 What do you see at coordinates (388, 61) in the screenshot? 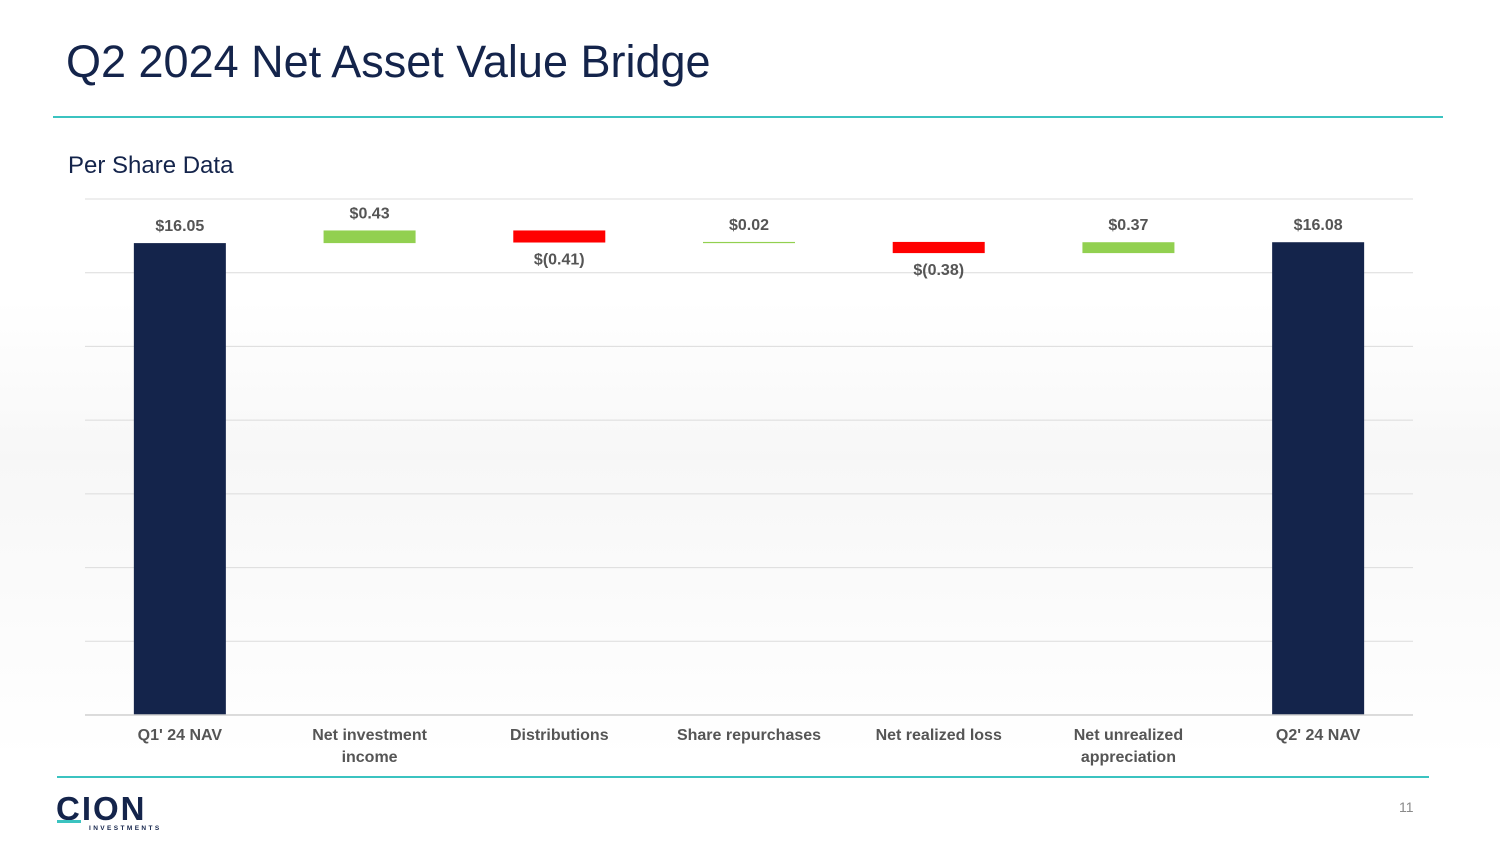
I see `page-title: Q2 2024 Net Asset Value Bridge` at bounding box center [388, 61].